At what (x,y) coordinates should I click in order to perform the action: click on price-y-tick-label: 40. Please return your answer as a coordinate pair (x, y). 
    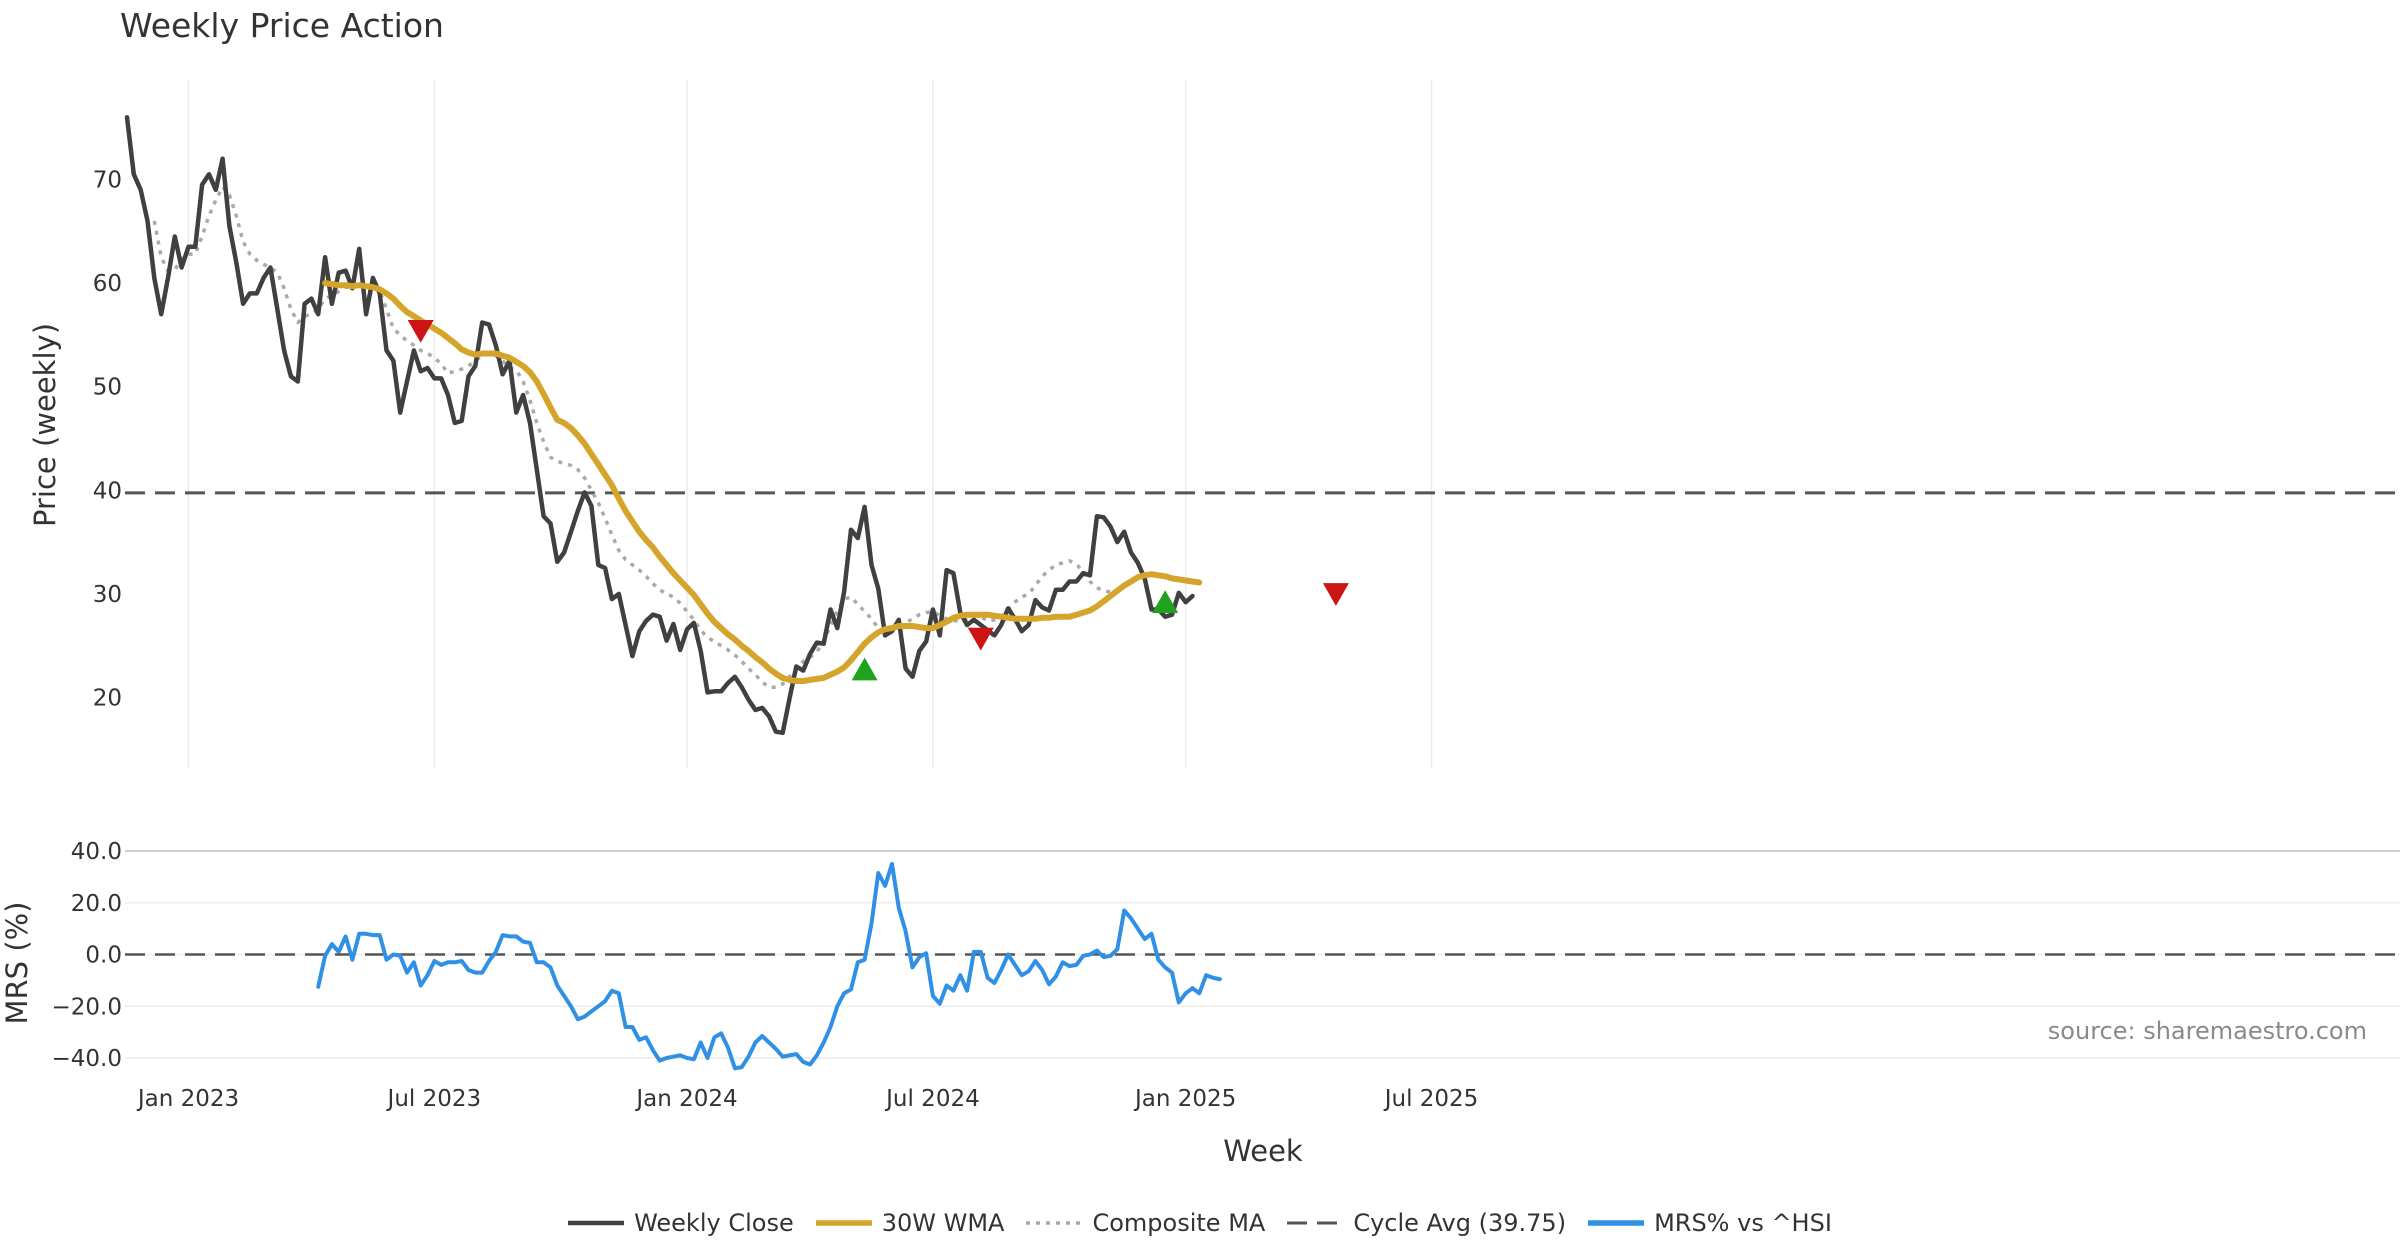
    Looking at the image, I should click on (107, 491).